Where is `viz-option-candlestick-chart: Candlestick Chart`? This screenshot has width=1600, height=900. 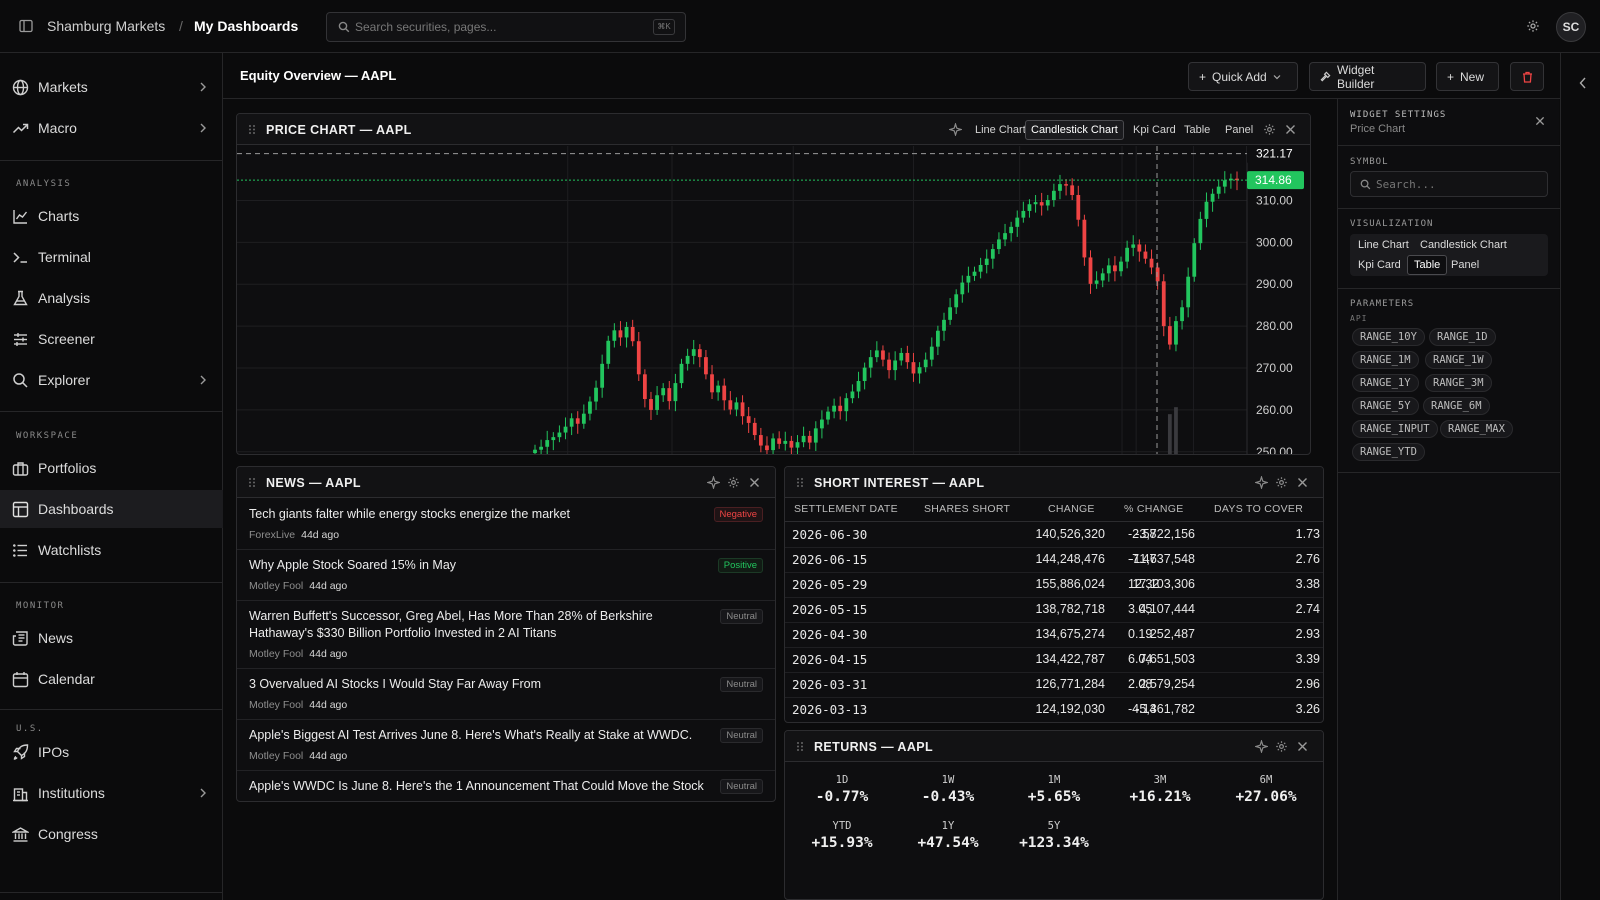 viz-option-candlestick-chart: Candlestick Chart is located at coordinates (1463, 245).